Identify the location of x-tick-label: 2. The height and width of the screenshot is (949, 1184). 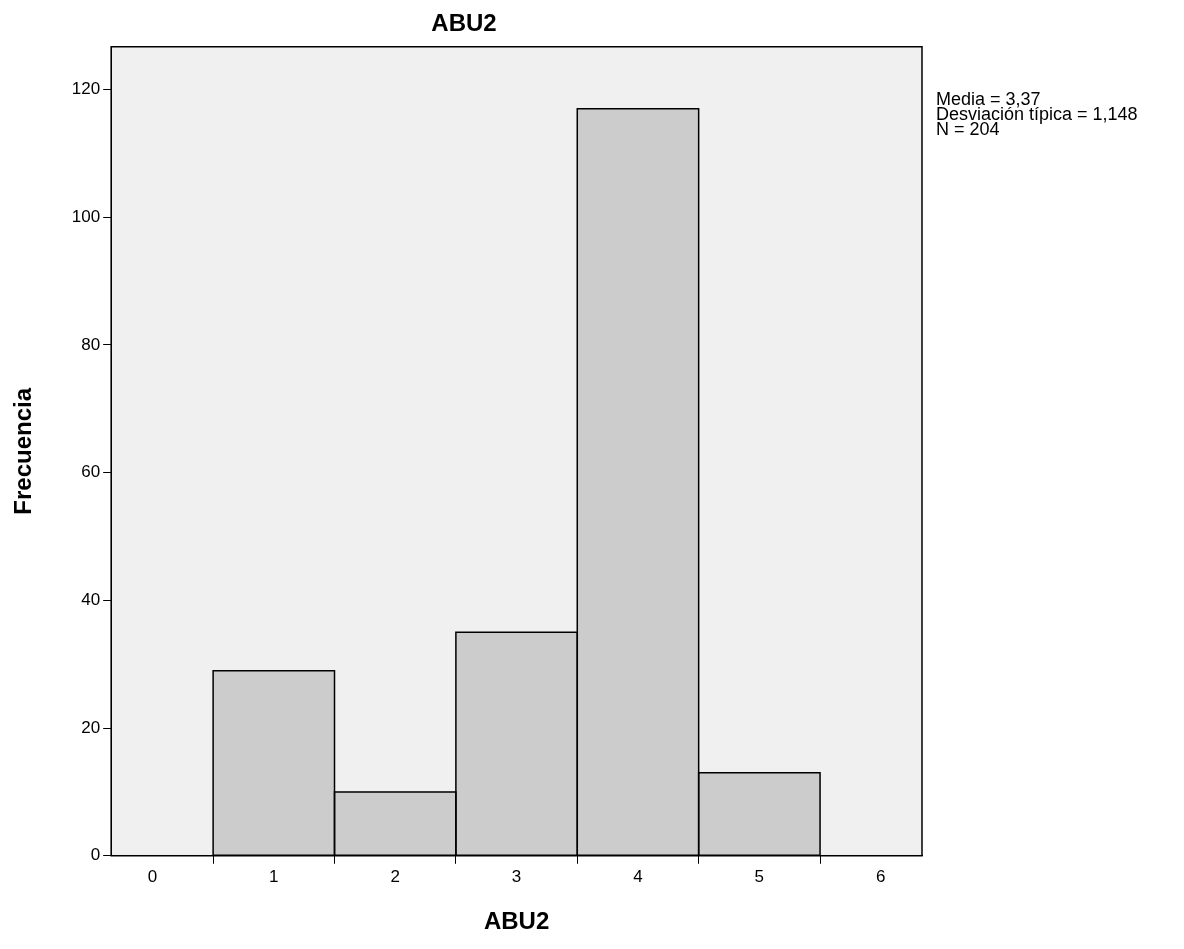
(395, 876).